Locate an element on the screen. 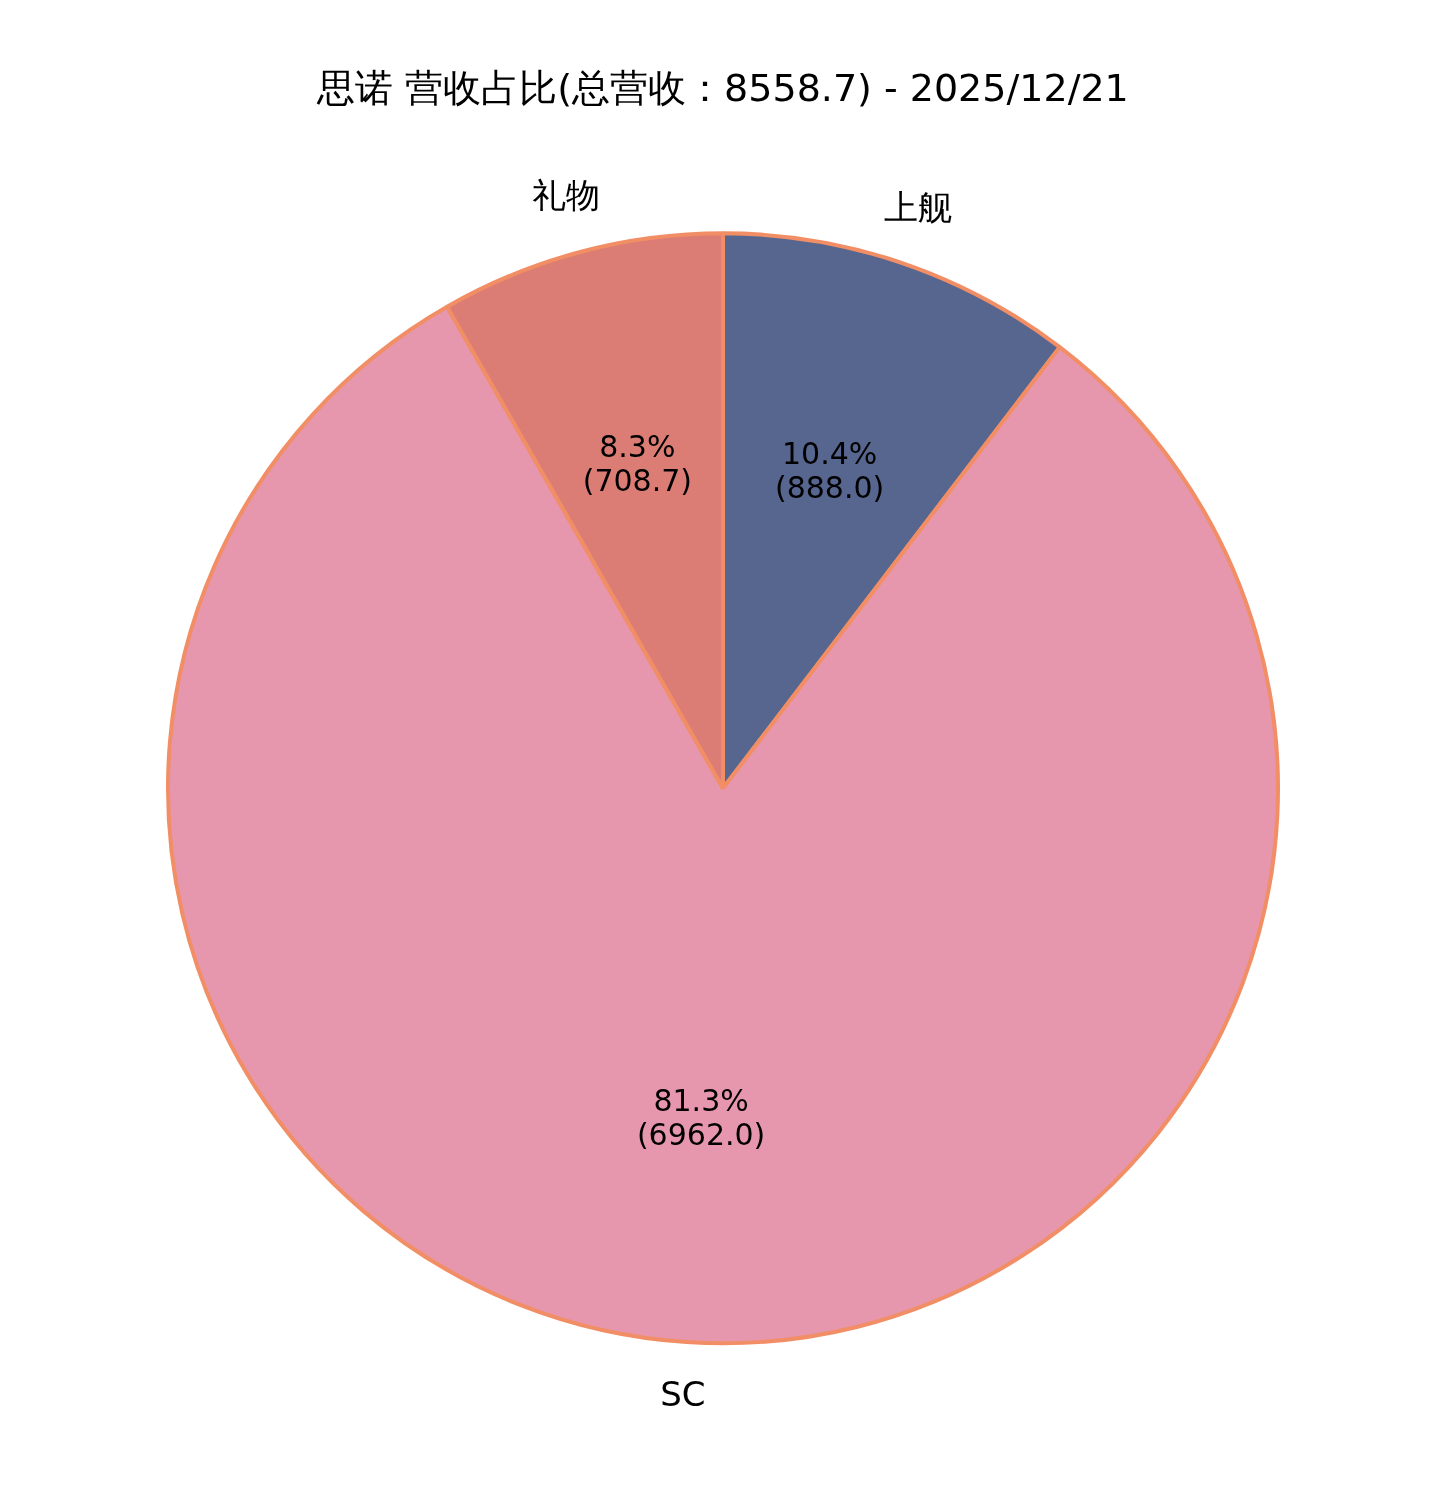 The width and height of the screenshot is (1446, 1511). slice-label: SC is located at coordinates (683, 1394).